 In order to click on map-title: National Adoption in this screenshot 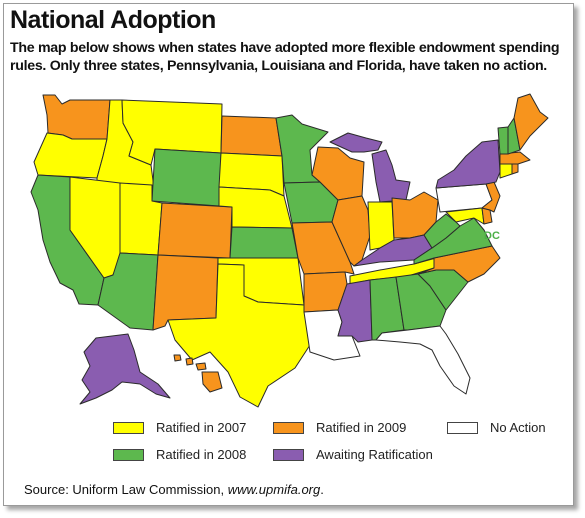, I will do `click(113, 20)`.